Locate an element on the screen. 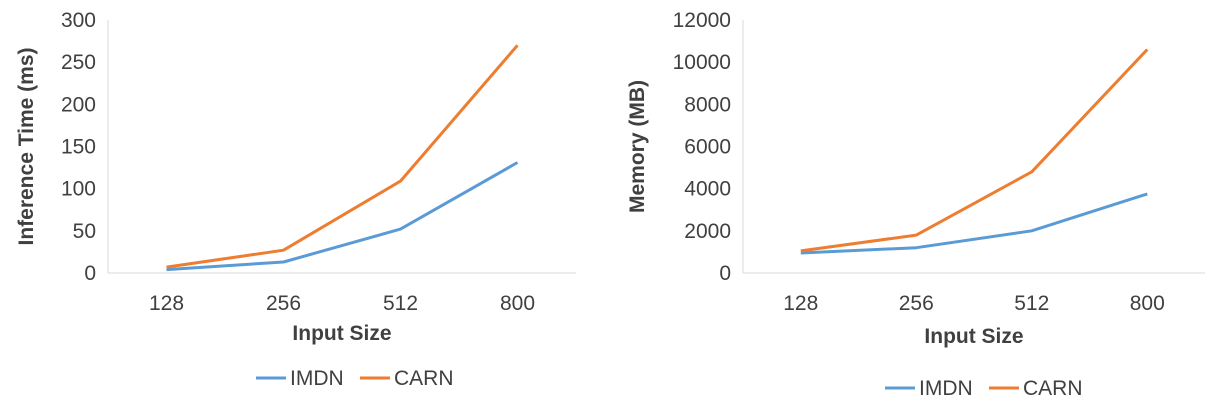 This screenshot has width=1218, height=406. y-tick-label: 150 is located at coordinates (78, 147).